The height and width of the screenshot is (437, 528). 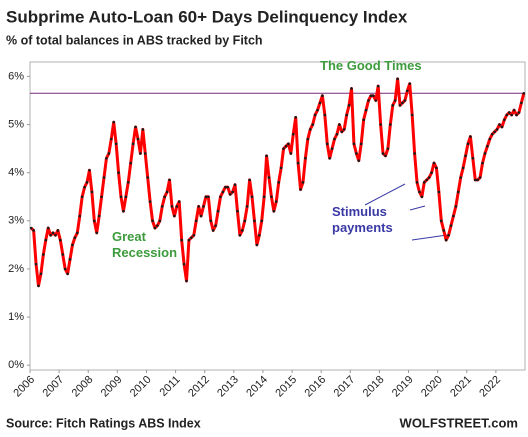 I want to click on y-tick-label: 5%, so click(x=16, y=124).